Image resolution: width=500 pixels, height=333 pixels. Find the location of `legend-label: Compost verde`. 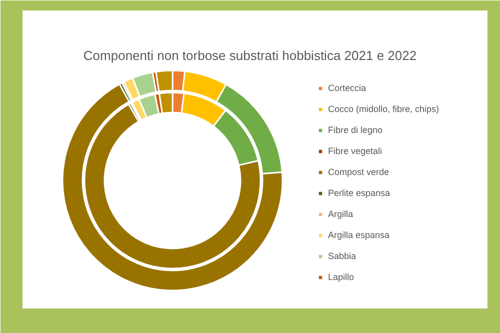

legend-label: Compost verde is located at coordinates (359, 172).